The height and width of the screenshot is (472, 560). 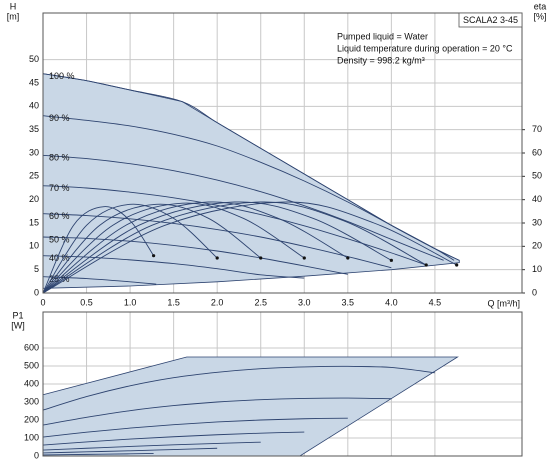 I want to click on y2-tick-label: 10, so click(x=537, y=269).